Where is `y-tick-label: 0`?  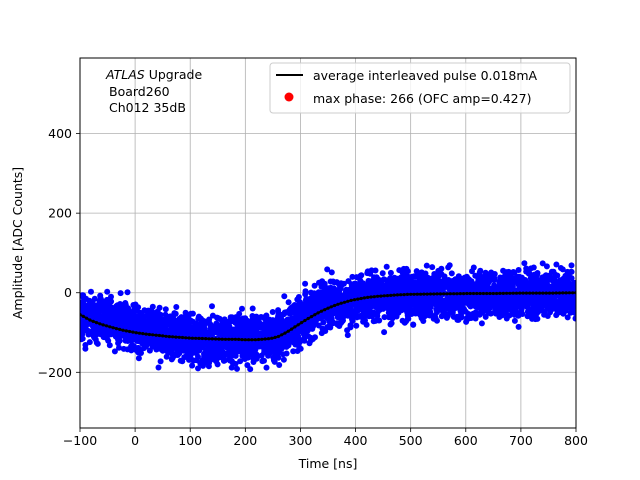 y-tick-label: 0 is located at coordinates (68, 292).